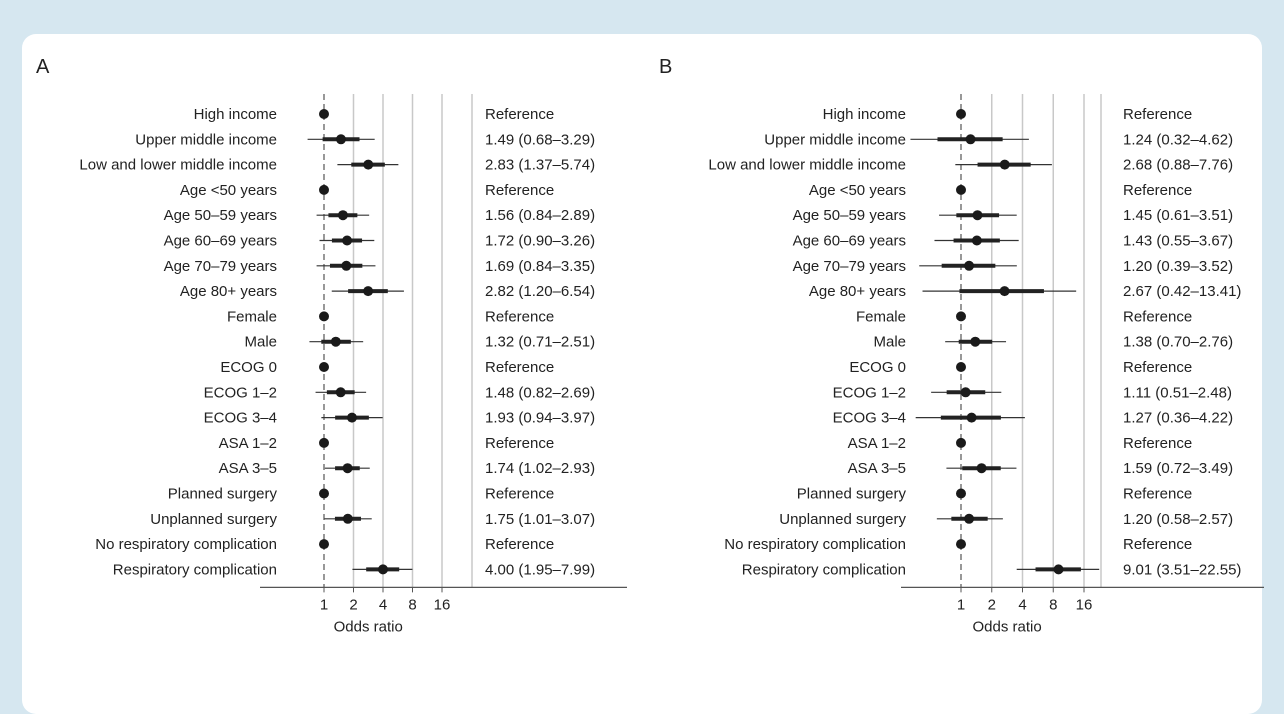  What do you see at coordinates (807, 165) in the screenshot?
I see `row-label: Low and lower middle income` at bounding box center [807, 165].